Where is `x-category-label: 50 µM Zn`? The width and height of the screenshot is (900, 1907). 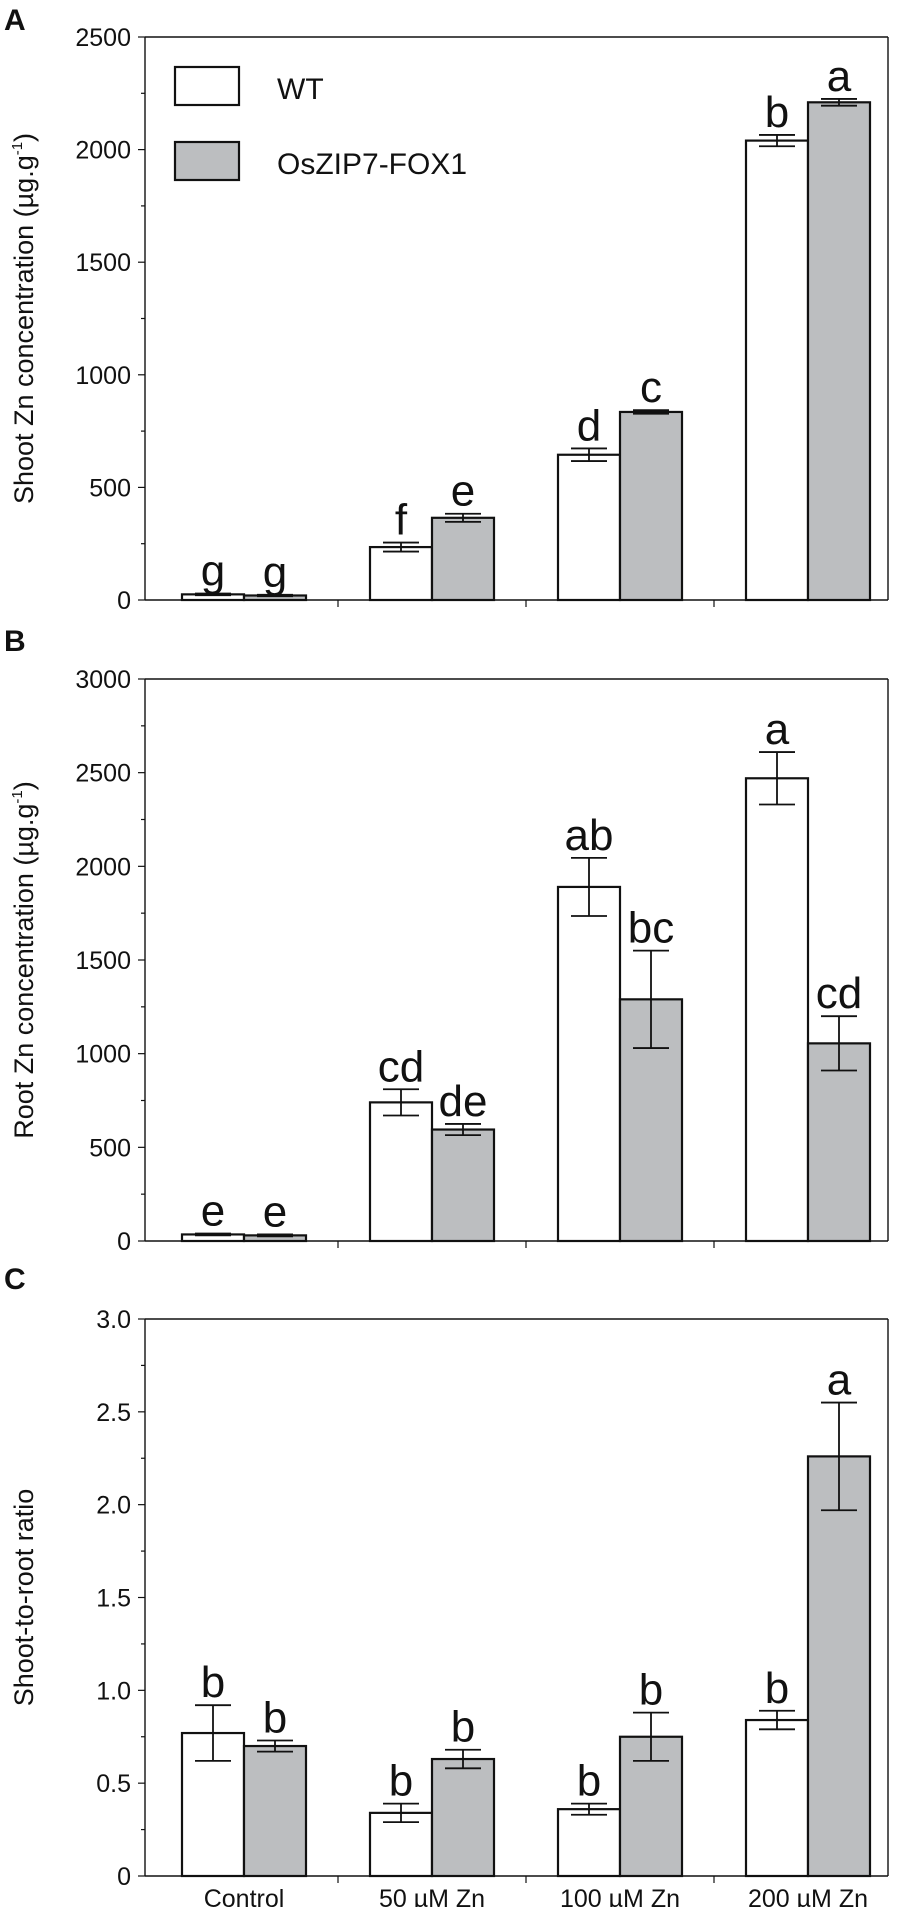
x-category-label: 50 µM Zn is located at coordinates (432, 1896).